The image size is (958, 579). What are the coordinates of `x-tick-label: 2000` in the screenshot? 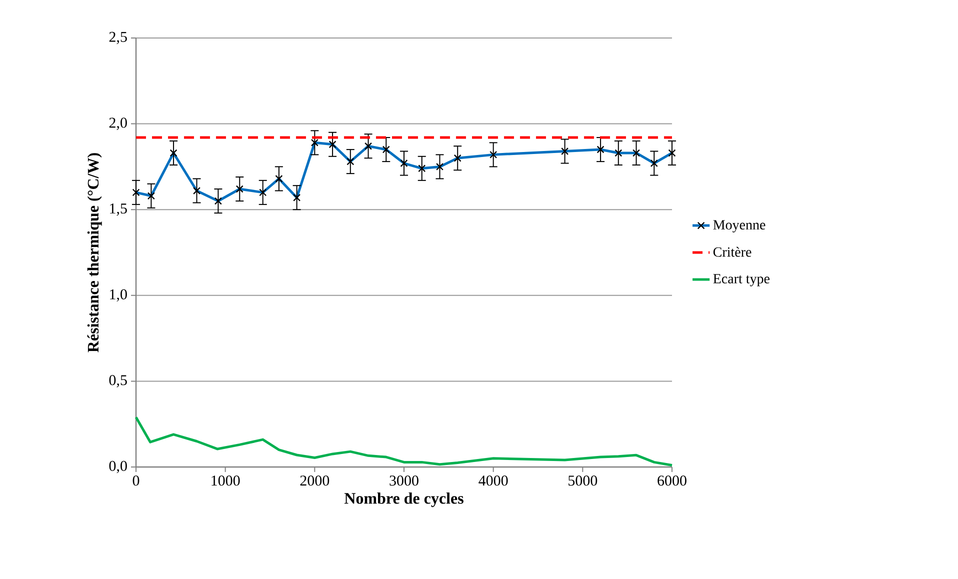 It's located at (315, 481).